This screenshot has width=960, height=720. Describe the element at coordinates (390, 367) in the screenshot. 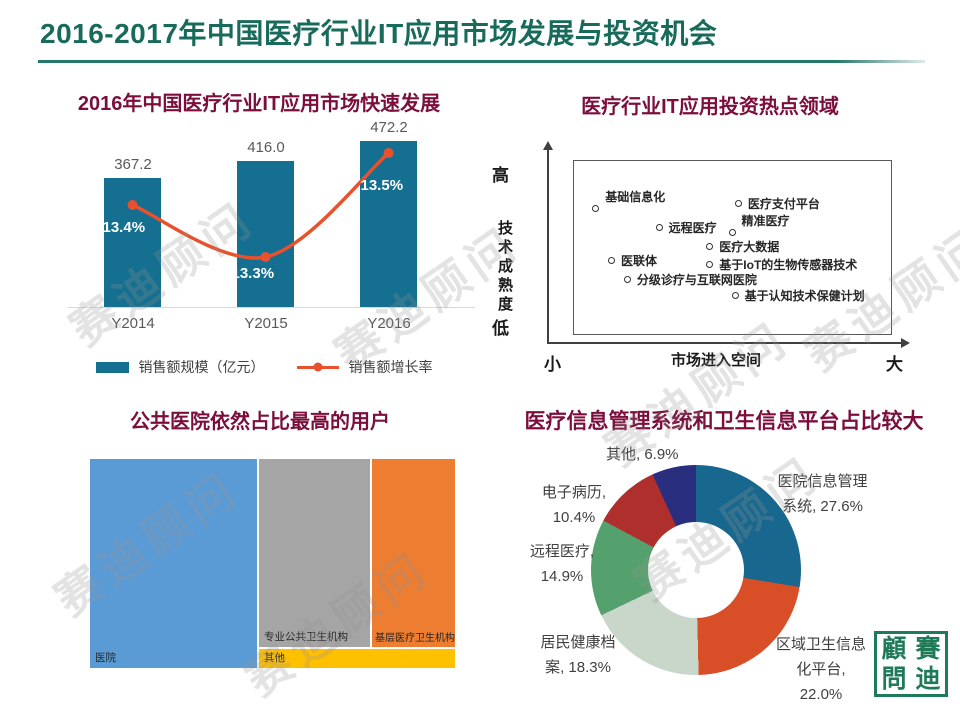

I see `legend-line-label: 销售额增长率` at that location.